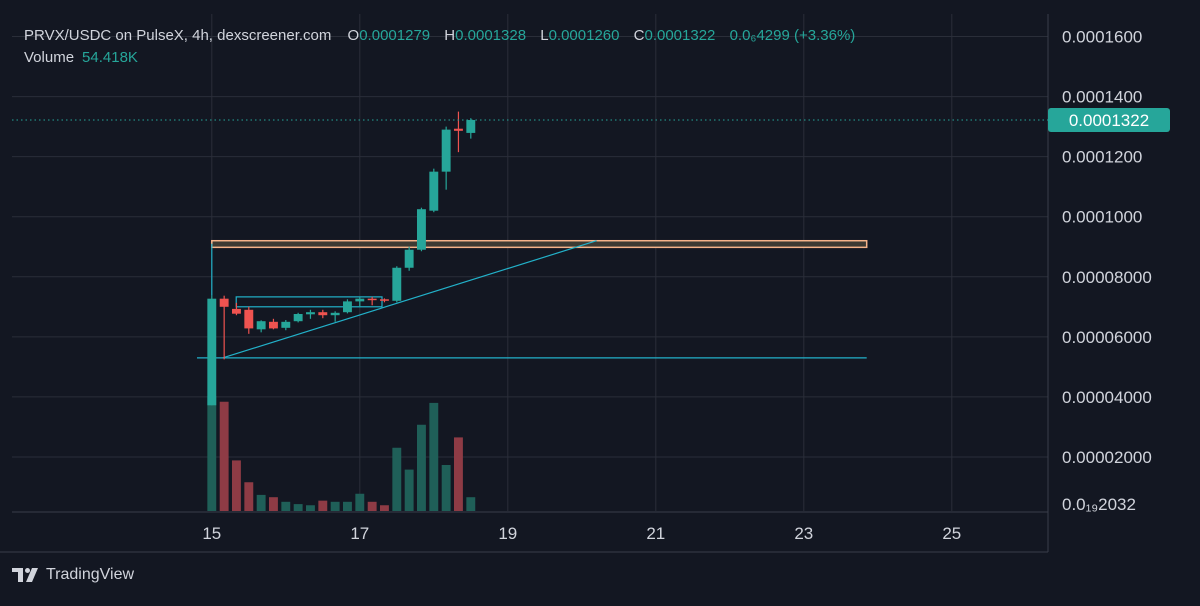 The image size is (1200, 606). I want to click on current-price-label: 0.0001322, so click(1109, 120).